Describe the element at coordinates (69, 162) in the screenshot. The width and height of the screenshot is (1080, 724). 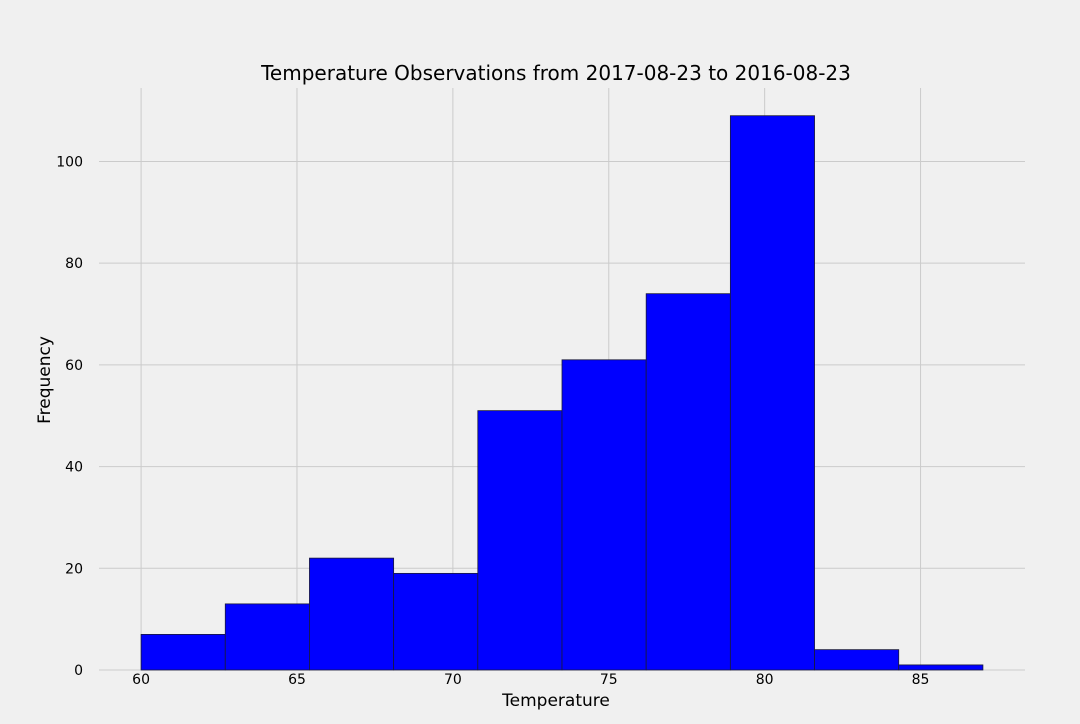
I see `y-tick-label: 100` at that location.